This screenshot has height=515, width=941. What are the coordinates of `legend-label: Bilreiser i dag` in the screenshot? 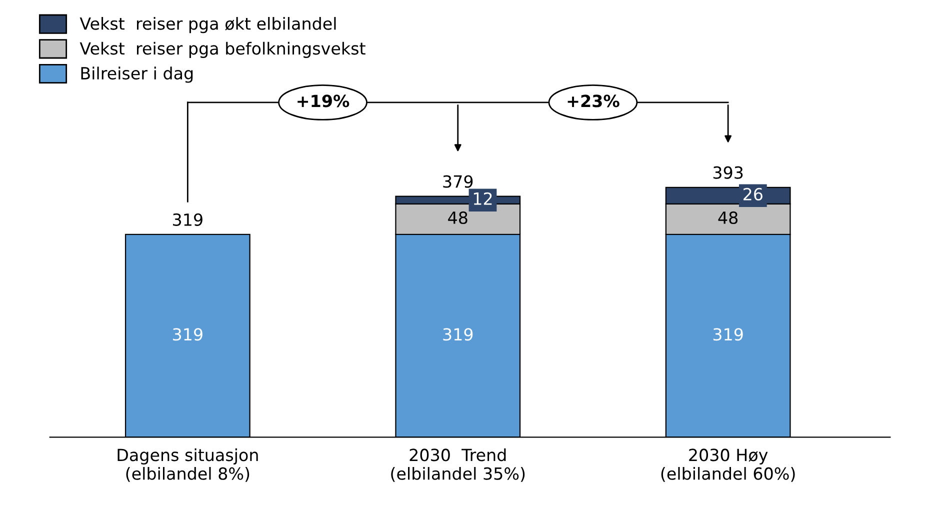 It's located at (137, 74).